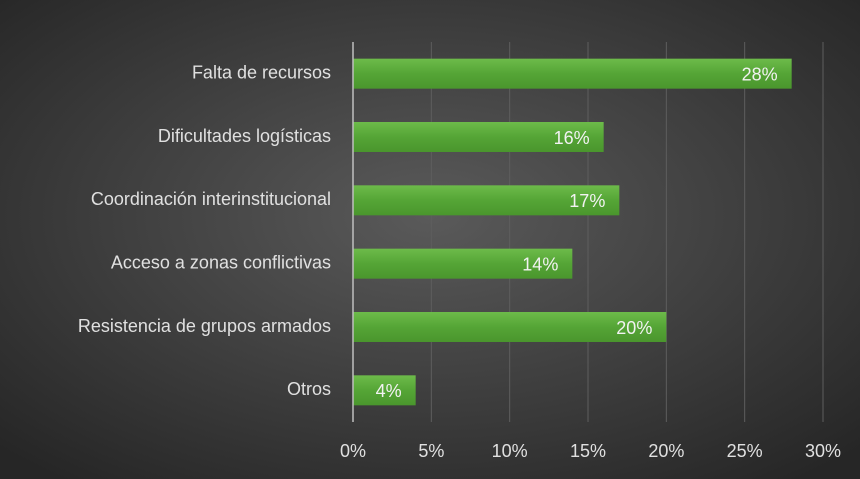  I want to click on x-tick-label: 0%, so click(353, 451).